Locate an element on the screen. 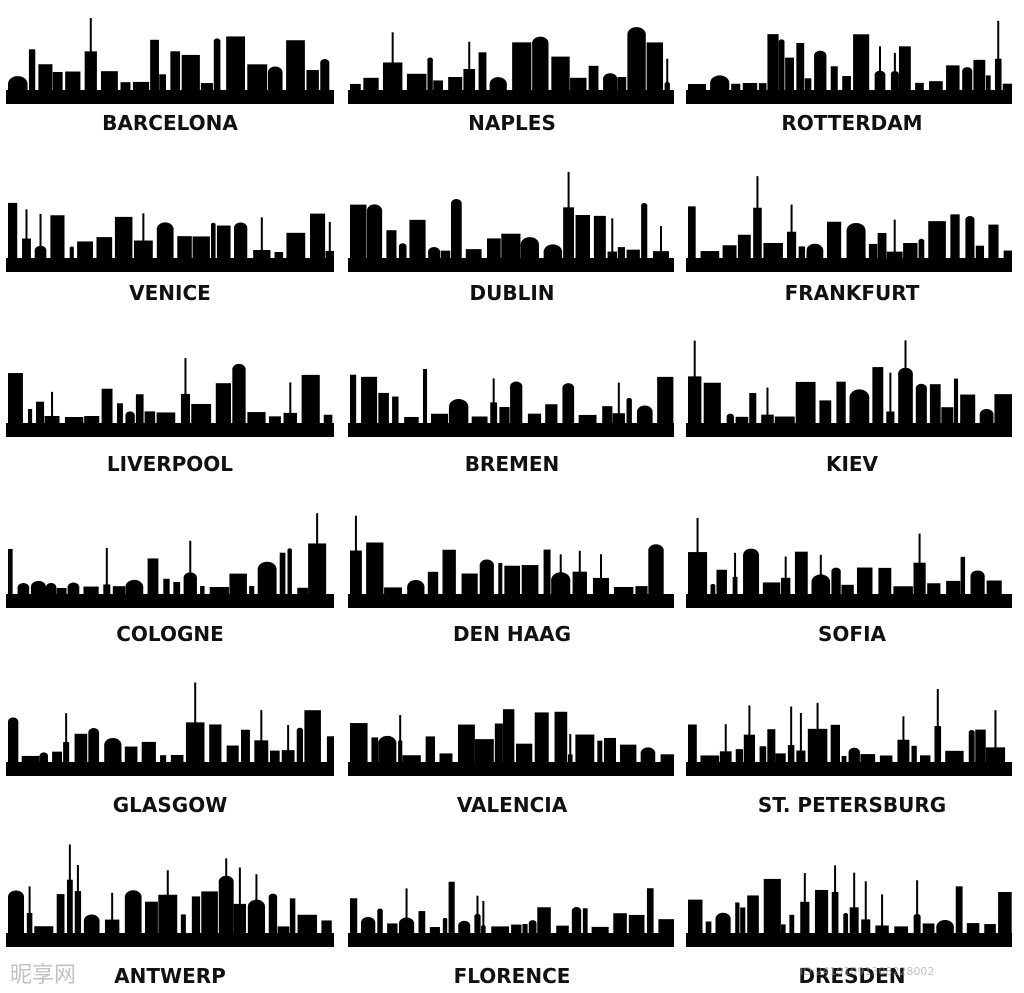 This screenshot has width=1024, height=993. city-label: BREMEN is located at coordinates (512, 464).